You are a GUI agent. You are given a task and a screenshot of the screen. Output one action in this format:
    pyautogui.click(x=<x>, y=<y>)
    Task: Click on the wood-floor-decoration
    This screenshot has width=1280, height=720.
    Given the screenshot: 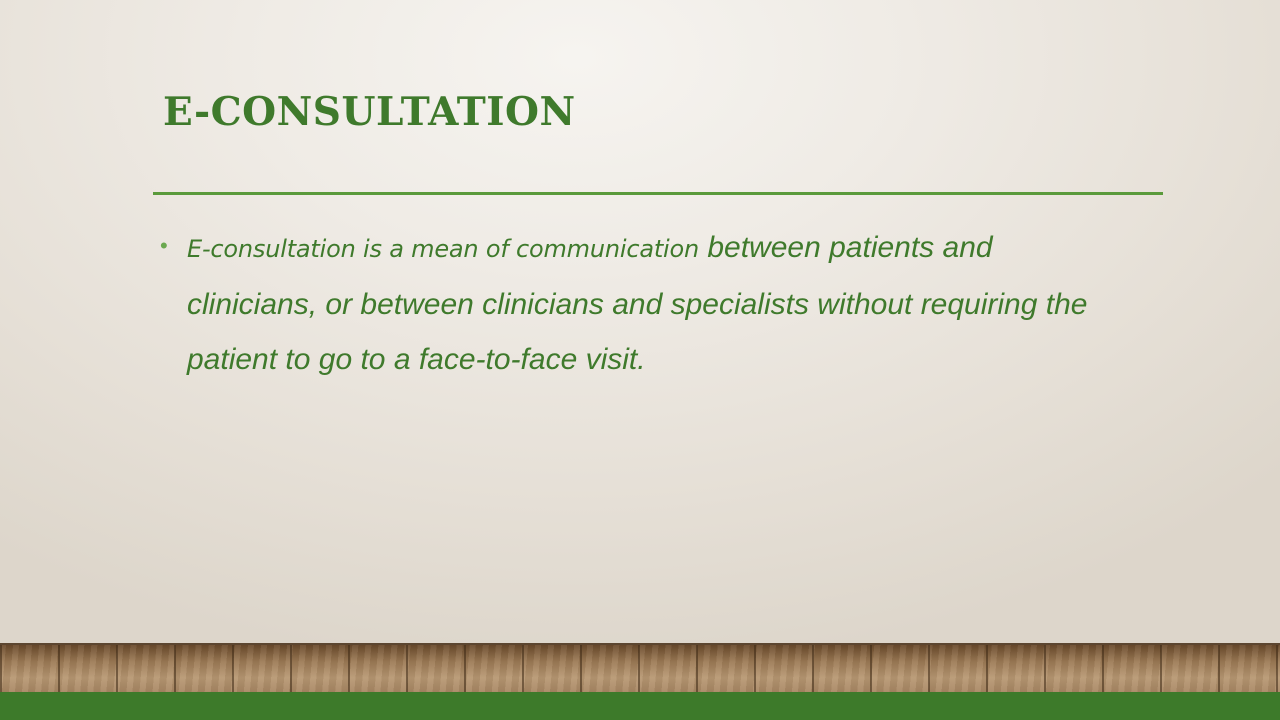 What is the action you would take?
    pyautogui.click(x=640, y=667)
    